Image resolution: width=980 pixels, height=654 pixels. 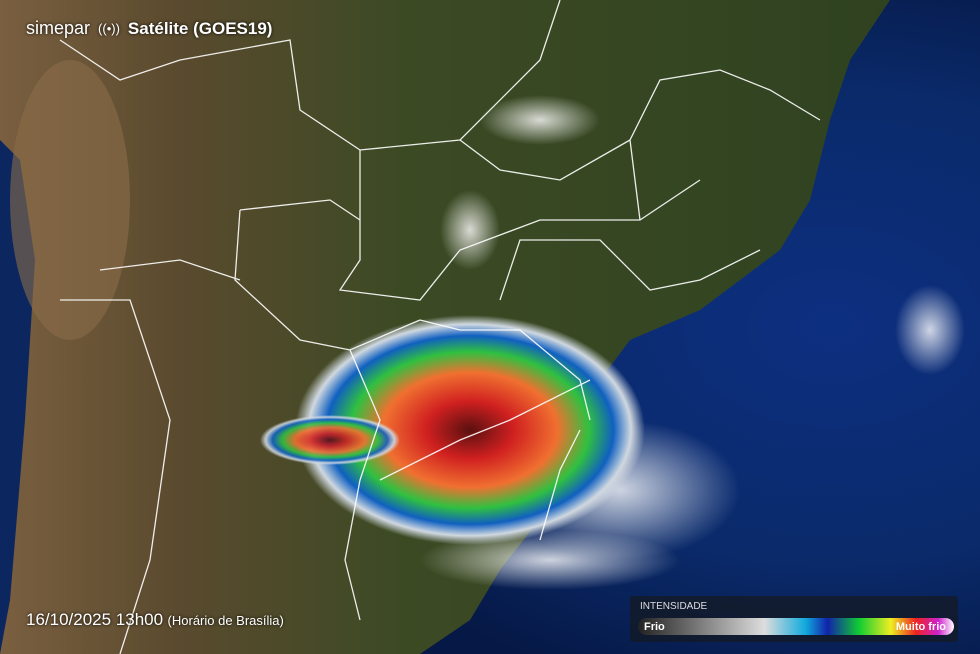 What do you see at coordinates (58, 28) in the screenshot?
I see `brand-name: simepar` at bounding box center [58, 28].